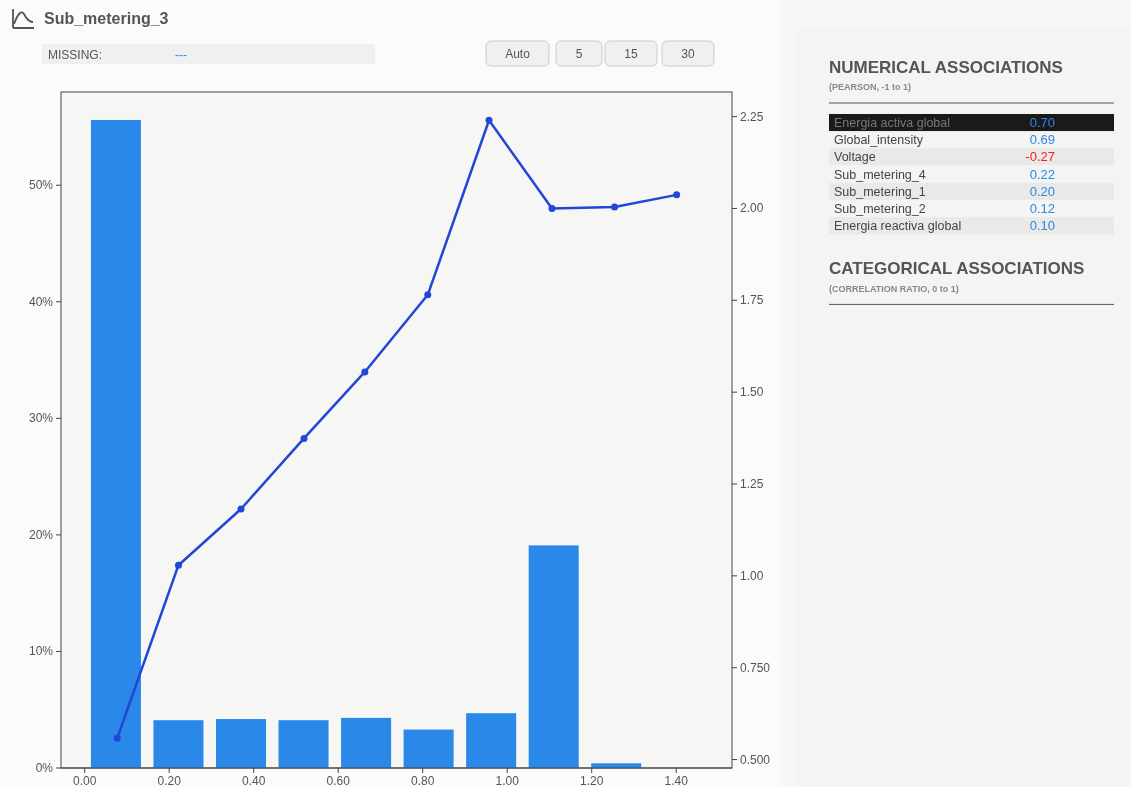 Image resolution: width=1131 pixels, height=787 pixels. I want to click on x-tick-label: 1.20, so click(592, 780).